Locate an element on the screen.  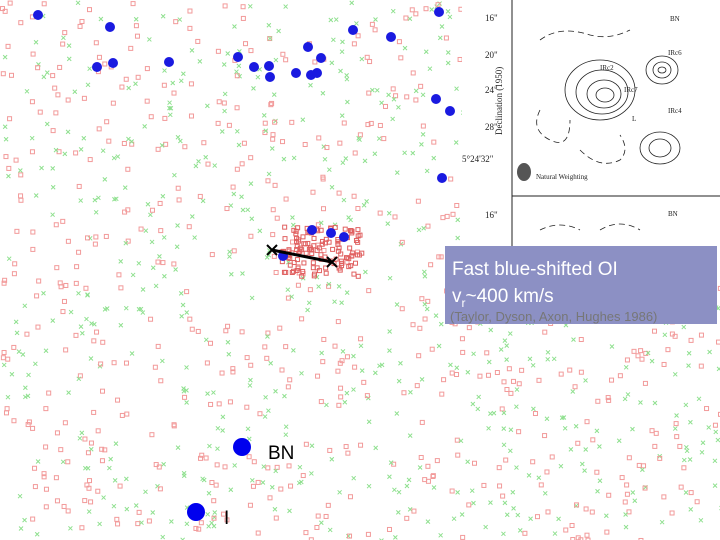
beam is located at coordinates (524, 172).